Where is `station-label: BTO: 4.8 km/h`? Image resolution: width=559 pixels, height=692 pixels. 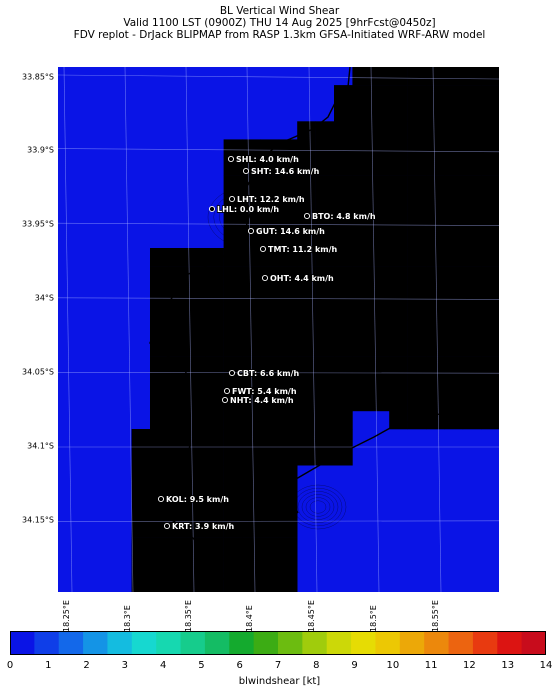
station-label: BTO: 4.8 km/h is located at coordinates (344, 216).